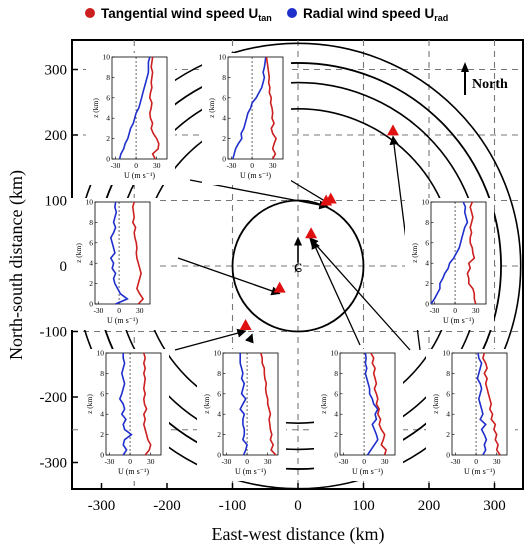 This screenshot has height=550, width=528. What do you see at coordinates (56, 71) in the screenshot?
I see `main-y-tick-label: 300` at bounding box center [56, 71].